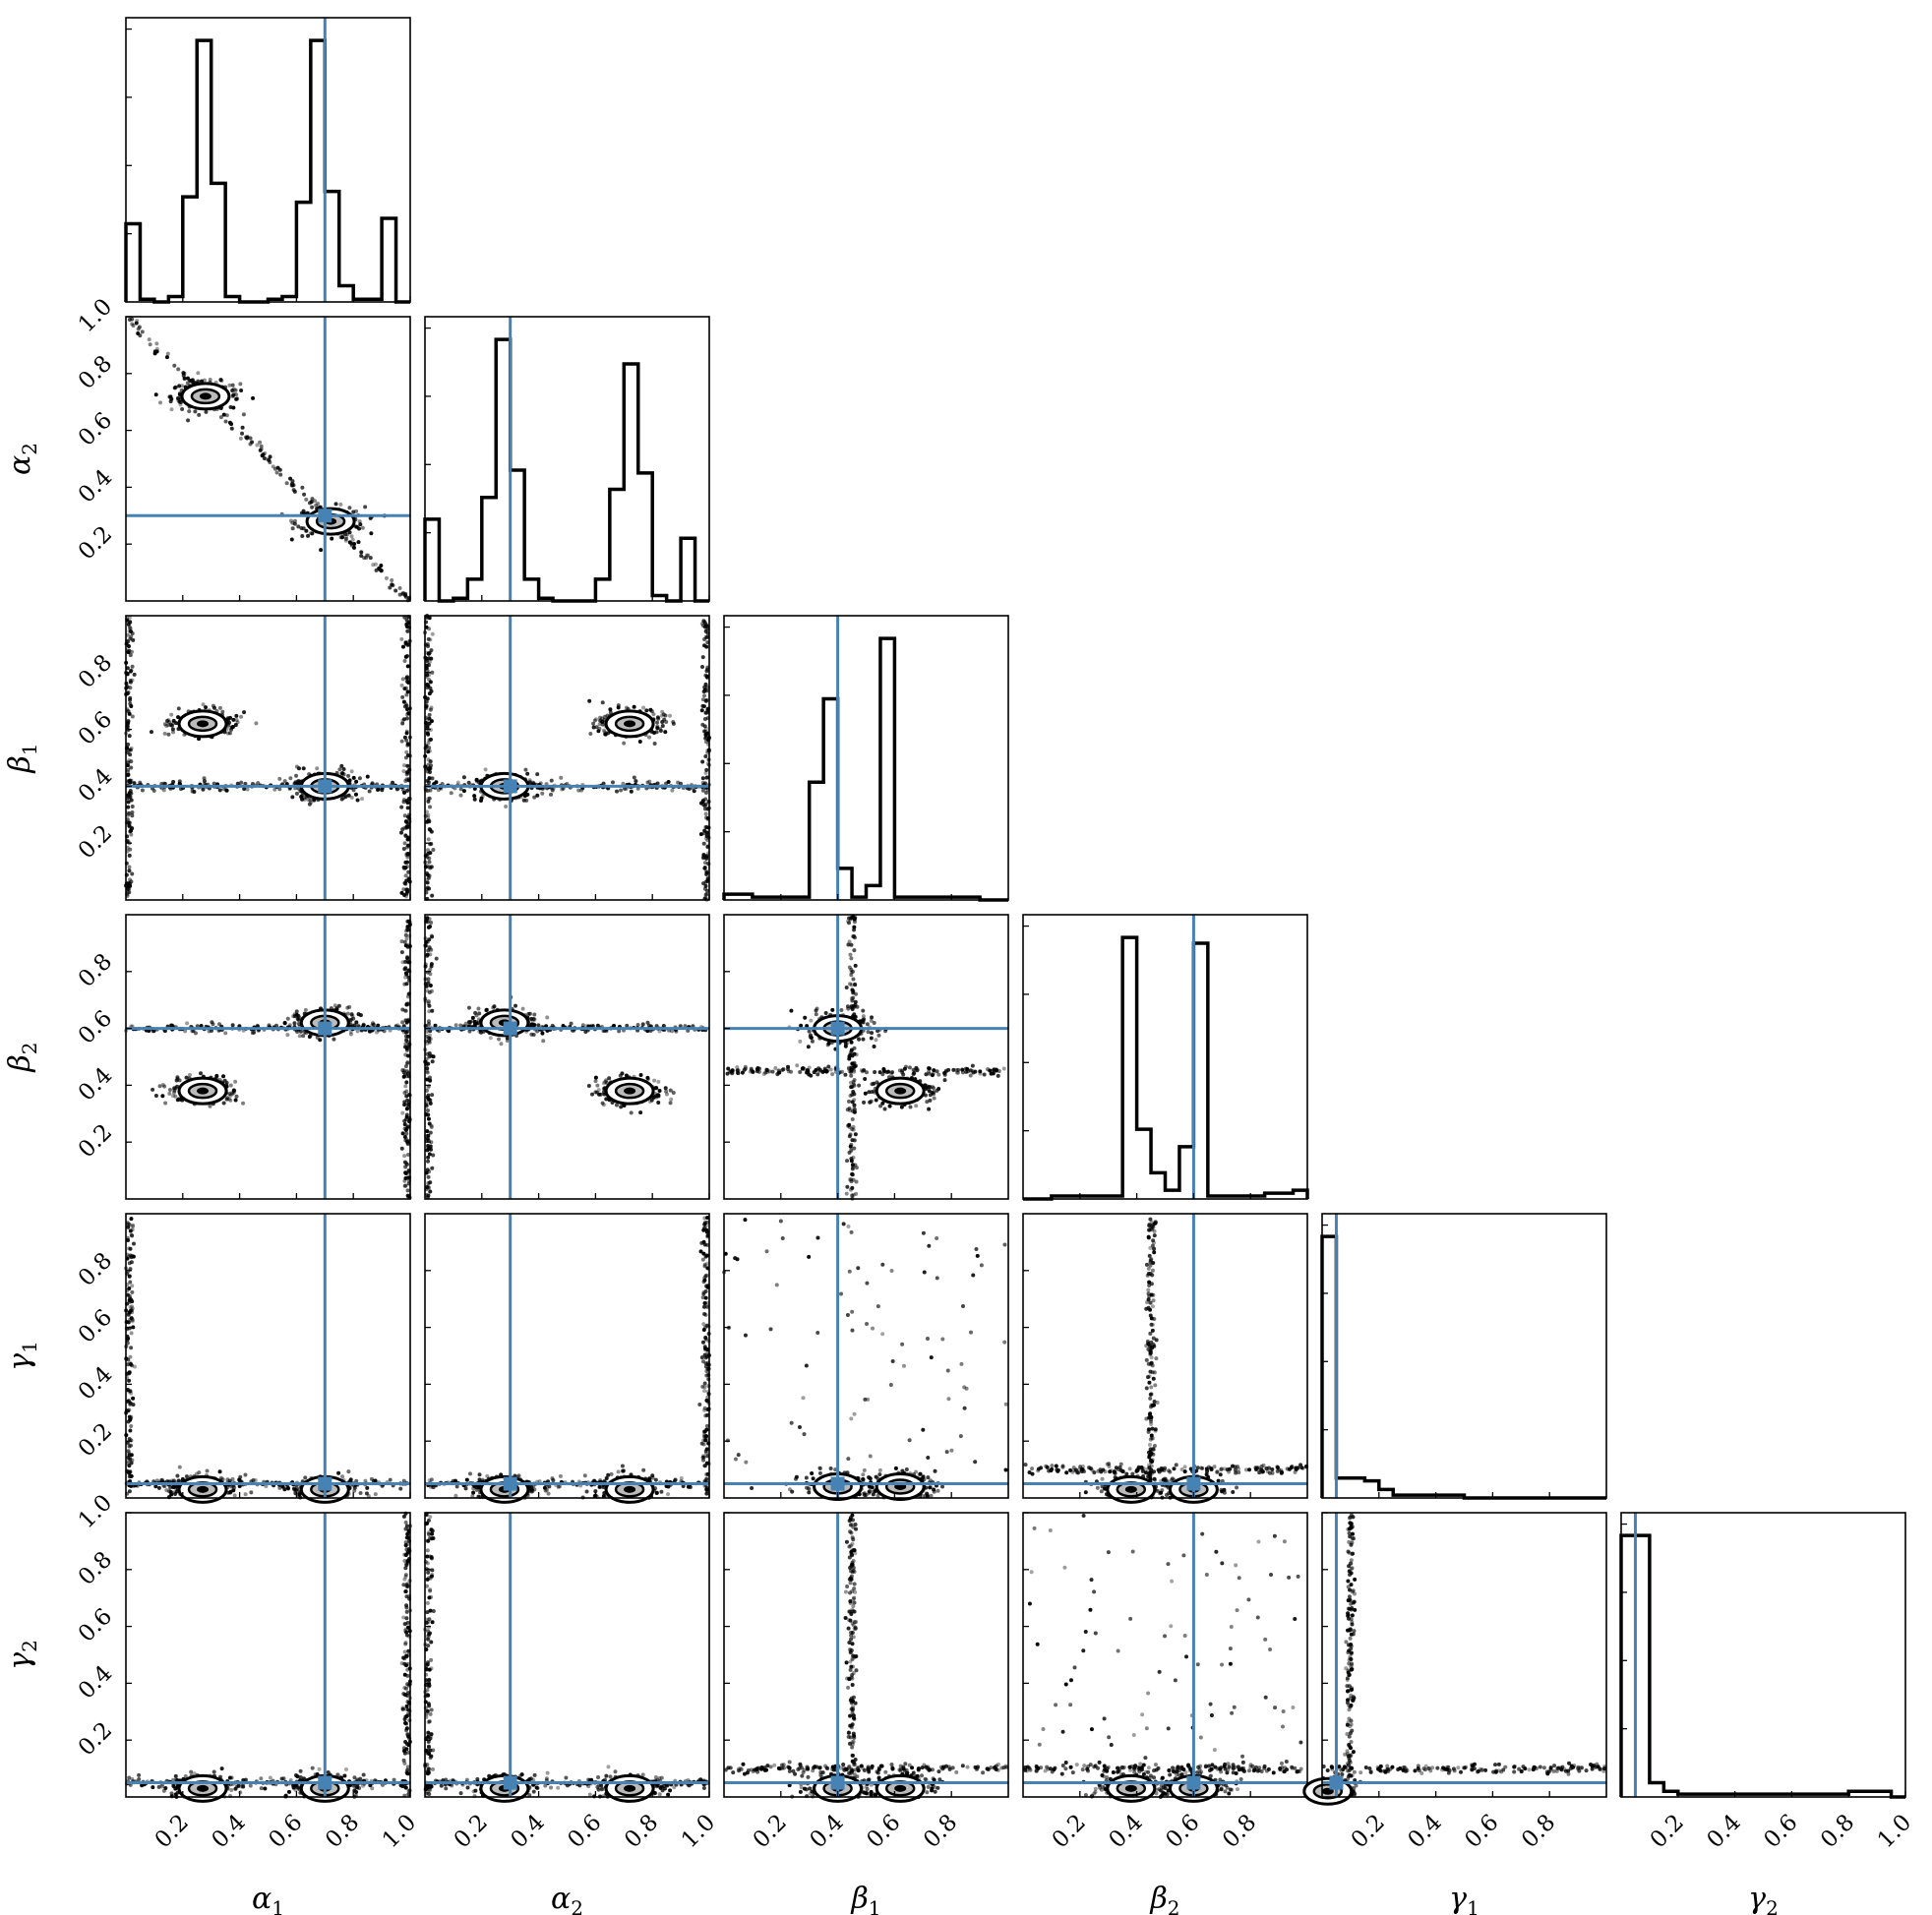 The height and width of the screenshot is (1915, 1932). I want to click on histogram-alpha2, so click(566, 470).